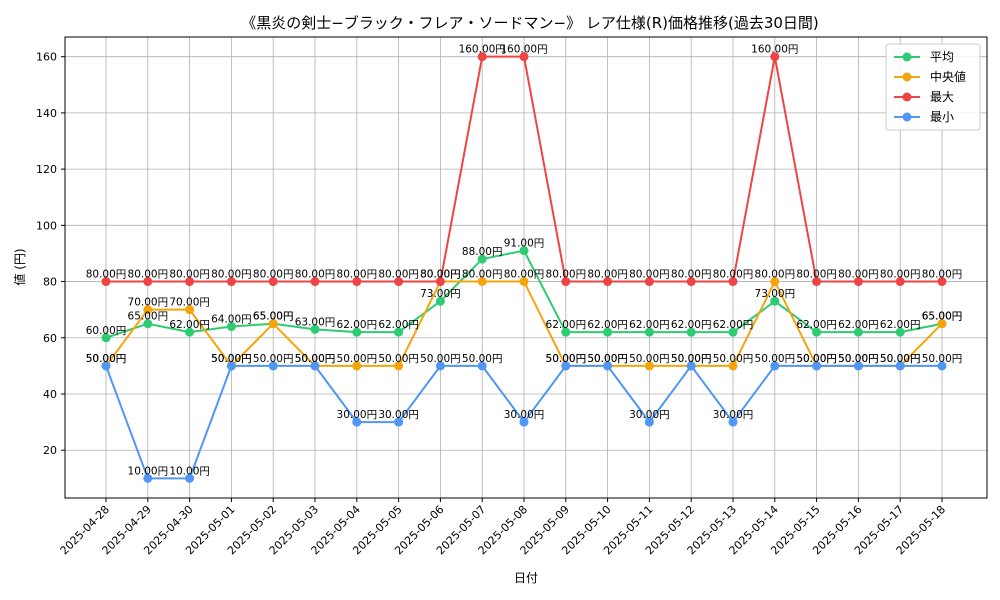  What do you see at coordinates (231, 320) in the screenshot?
I see `data-label: 64.00円` at bounding box center [231, 320].